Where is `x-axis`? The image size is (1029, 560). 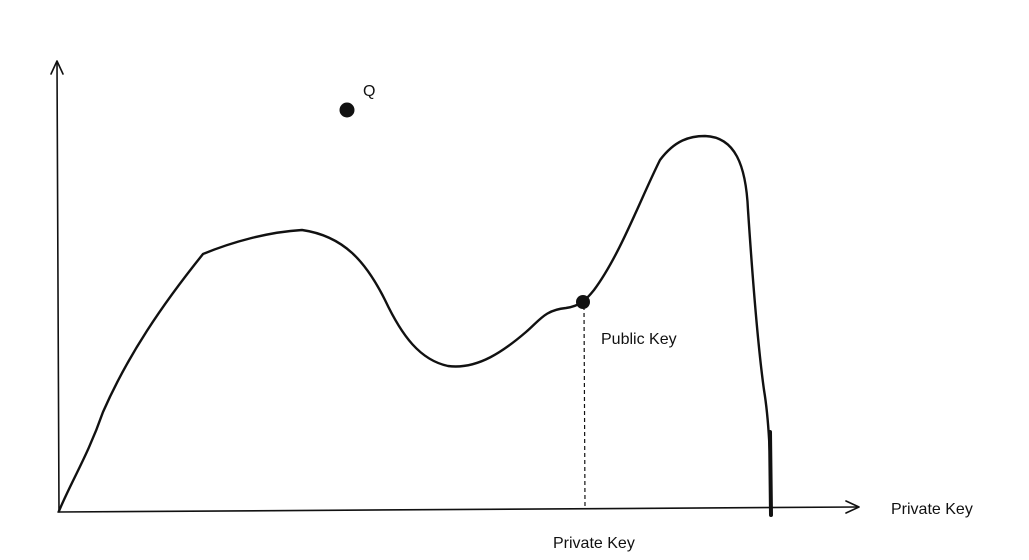
x-axis is located at coordinates (458, 507).